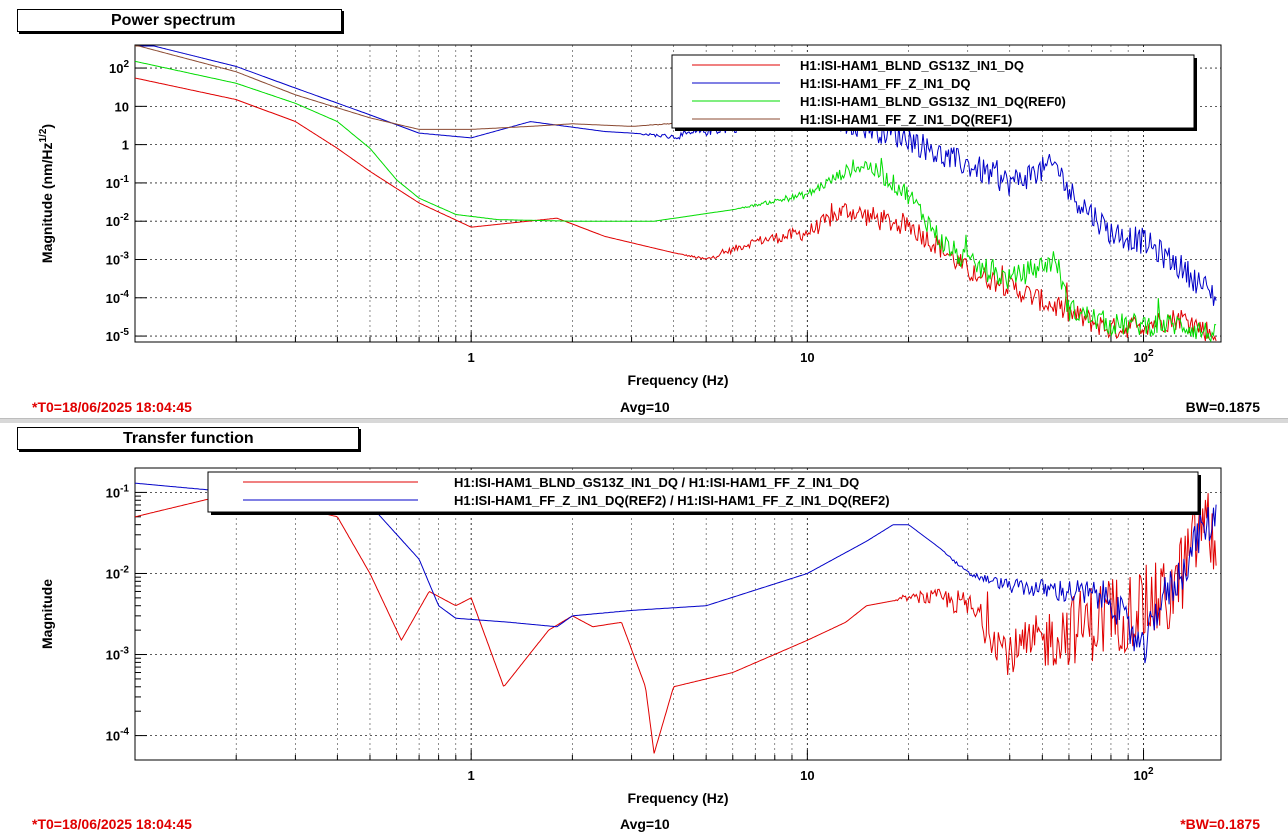  I want to click on panel-title: Power spectrum, so click(173, 20).